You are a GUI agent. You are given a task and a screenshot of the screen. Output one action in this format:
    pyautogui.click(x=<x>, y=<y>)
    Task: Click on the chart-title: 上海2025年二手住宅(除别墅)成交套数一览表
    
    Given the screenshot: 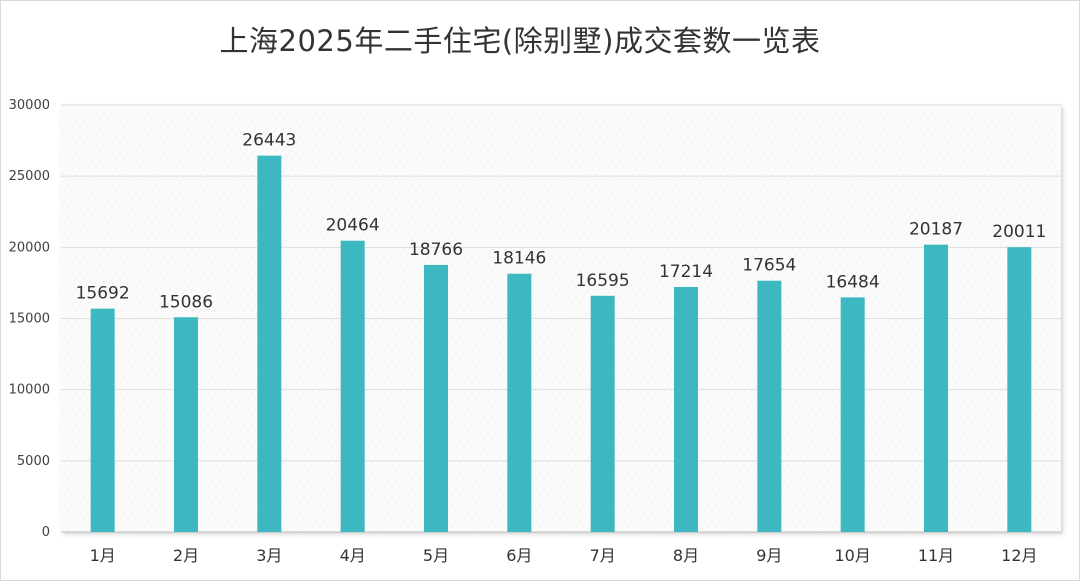 What is the action you would take?
    pyautogui.click(x=520, y=41)
    